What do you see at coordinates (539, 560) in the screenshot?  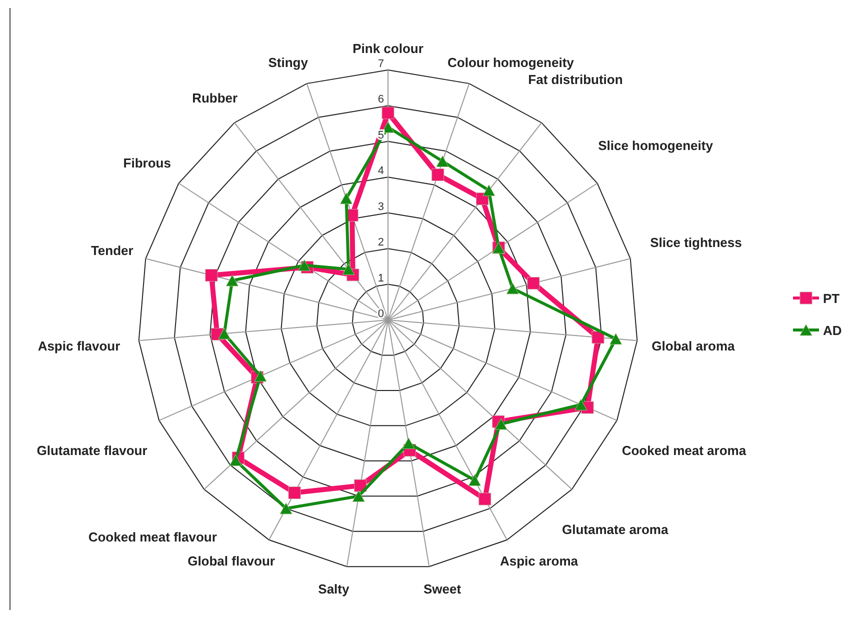 I see `spoke-label: Aspic aroma` at bounding box center [539, 560].